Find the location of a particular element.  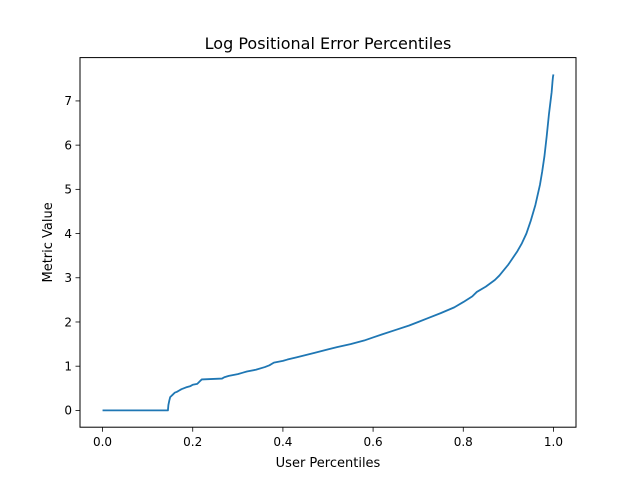

x-tick-label: 0.0 is located at coordinates (102, 442).